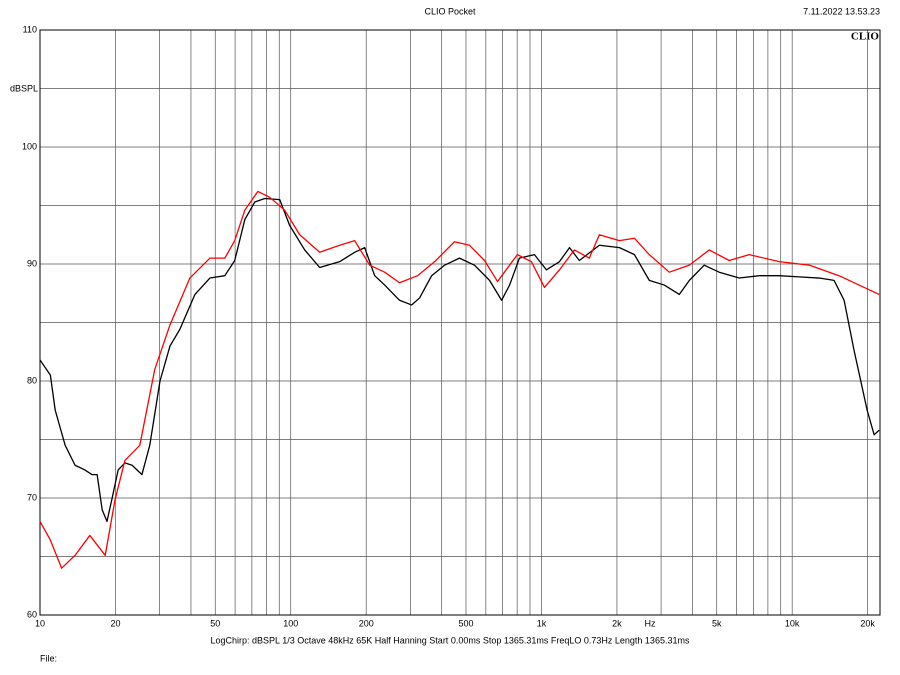  What do you see at coordinates (792, 623) in the screenshot?
I see `x-tick-label: 10k` at bounding box center [792, 623].